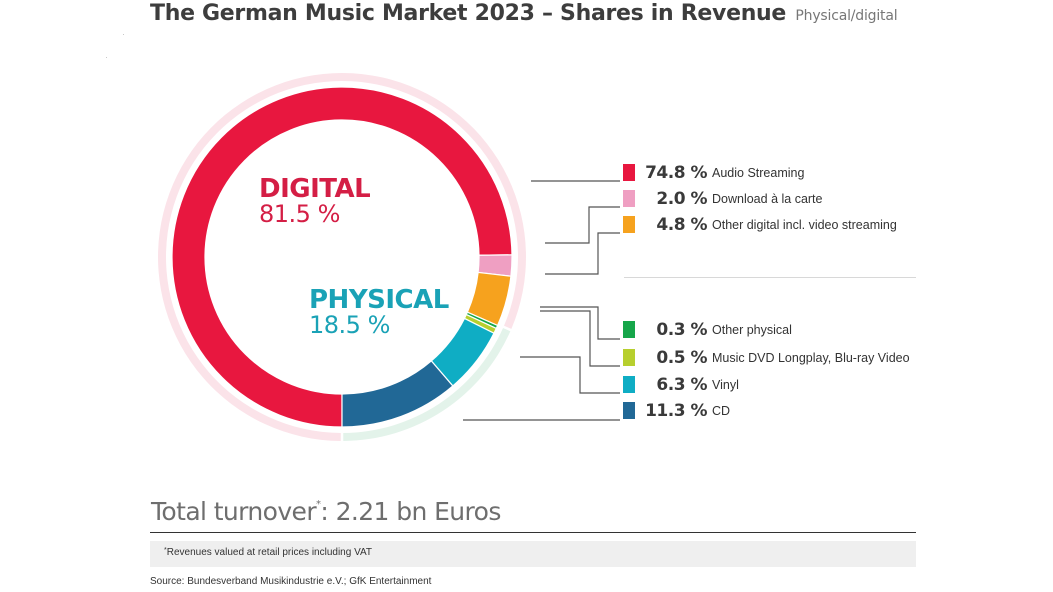 This screenshot has width=1053, height=592. What do you see at coordinates (681, 199) in the screenshot?
I see `legend-value: 2.0 %` at bounding box center [681, 199].